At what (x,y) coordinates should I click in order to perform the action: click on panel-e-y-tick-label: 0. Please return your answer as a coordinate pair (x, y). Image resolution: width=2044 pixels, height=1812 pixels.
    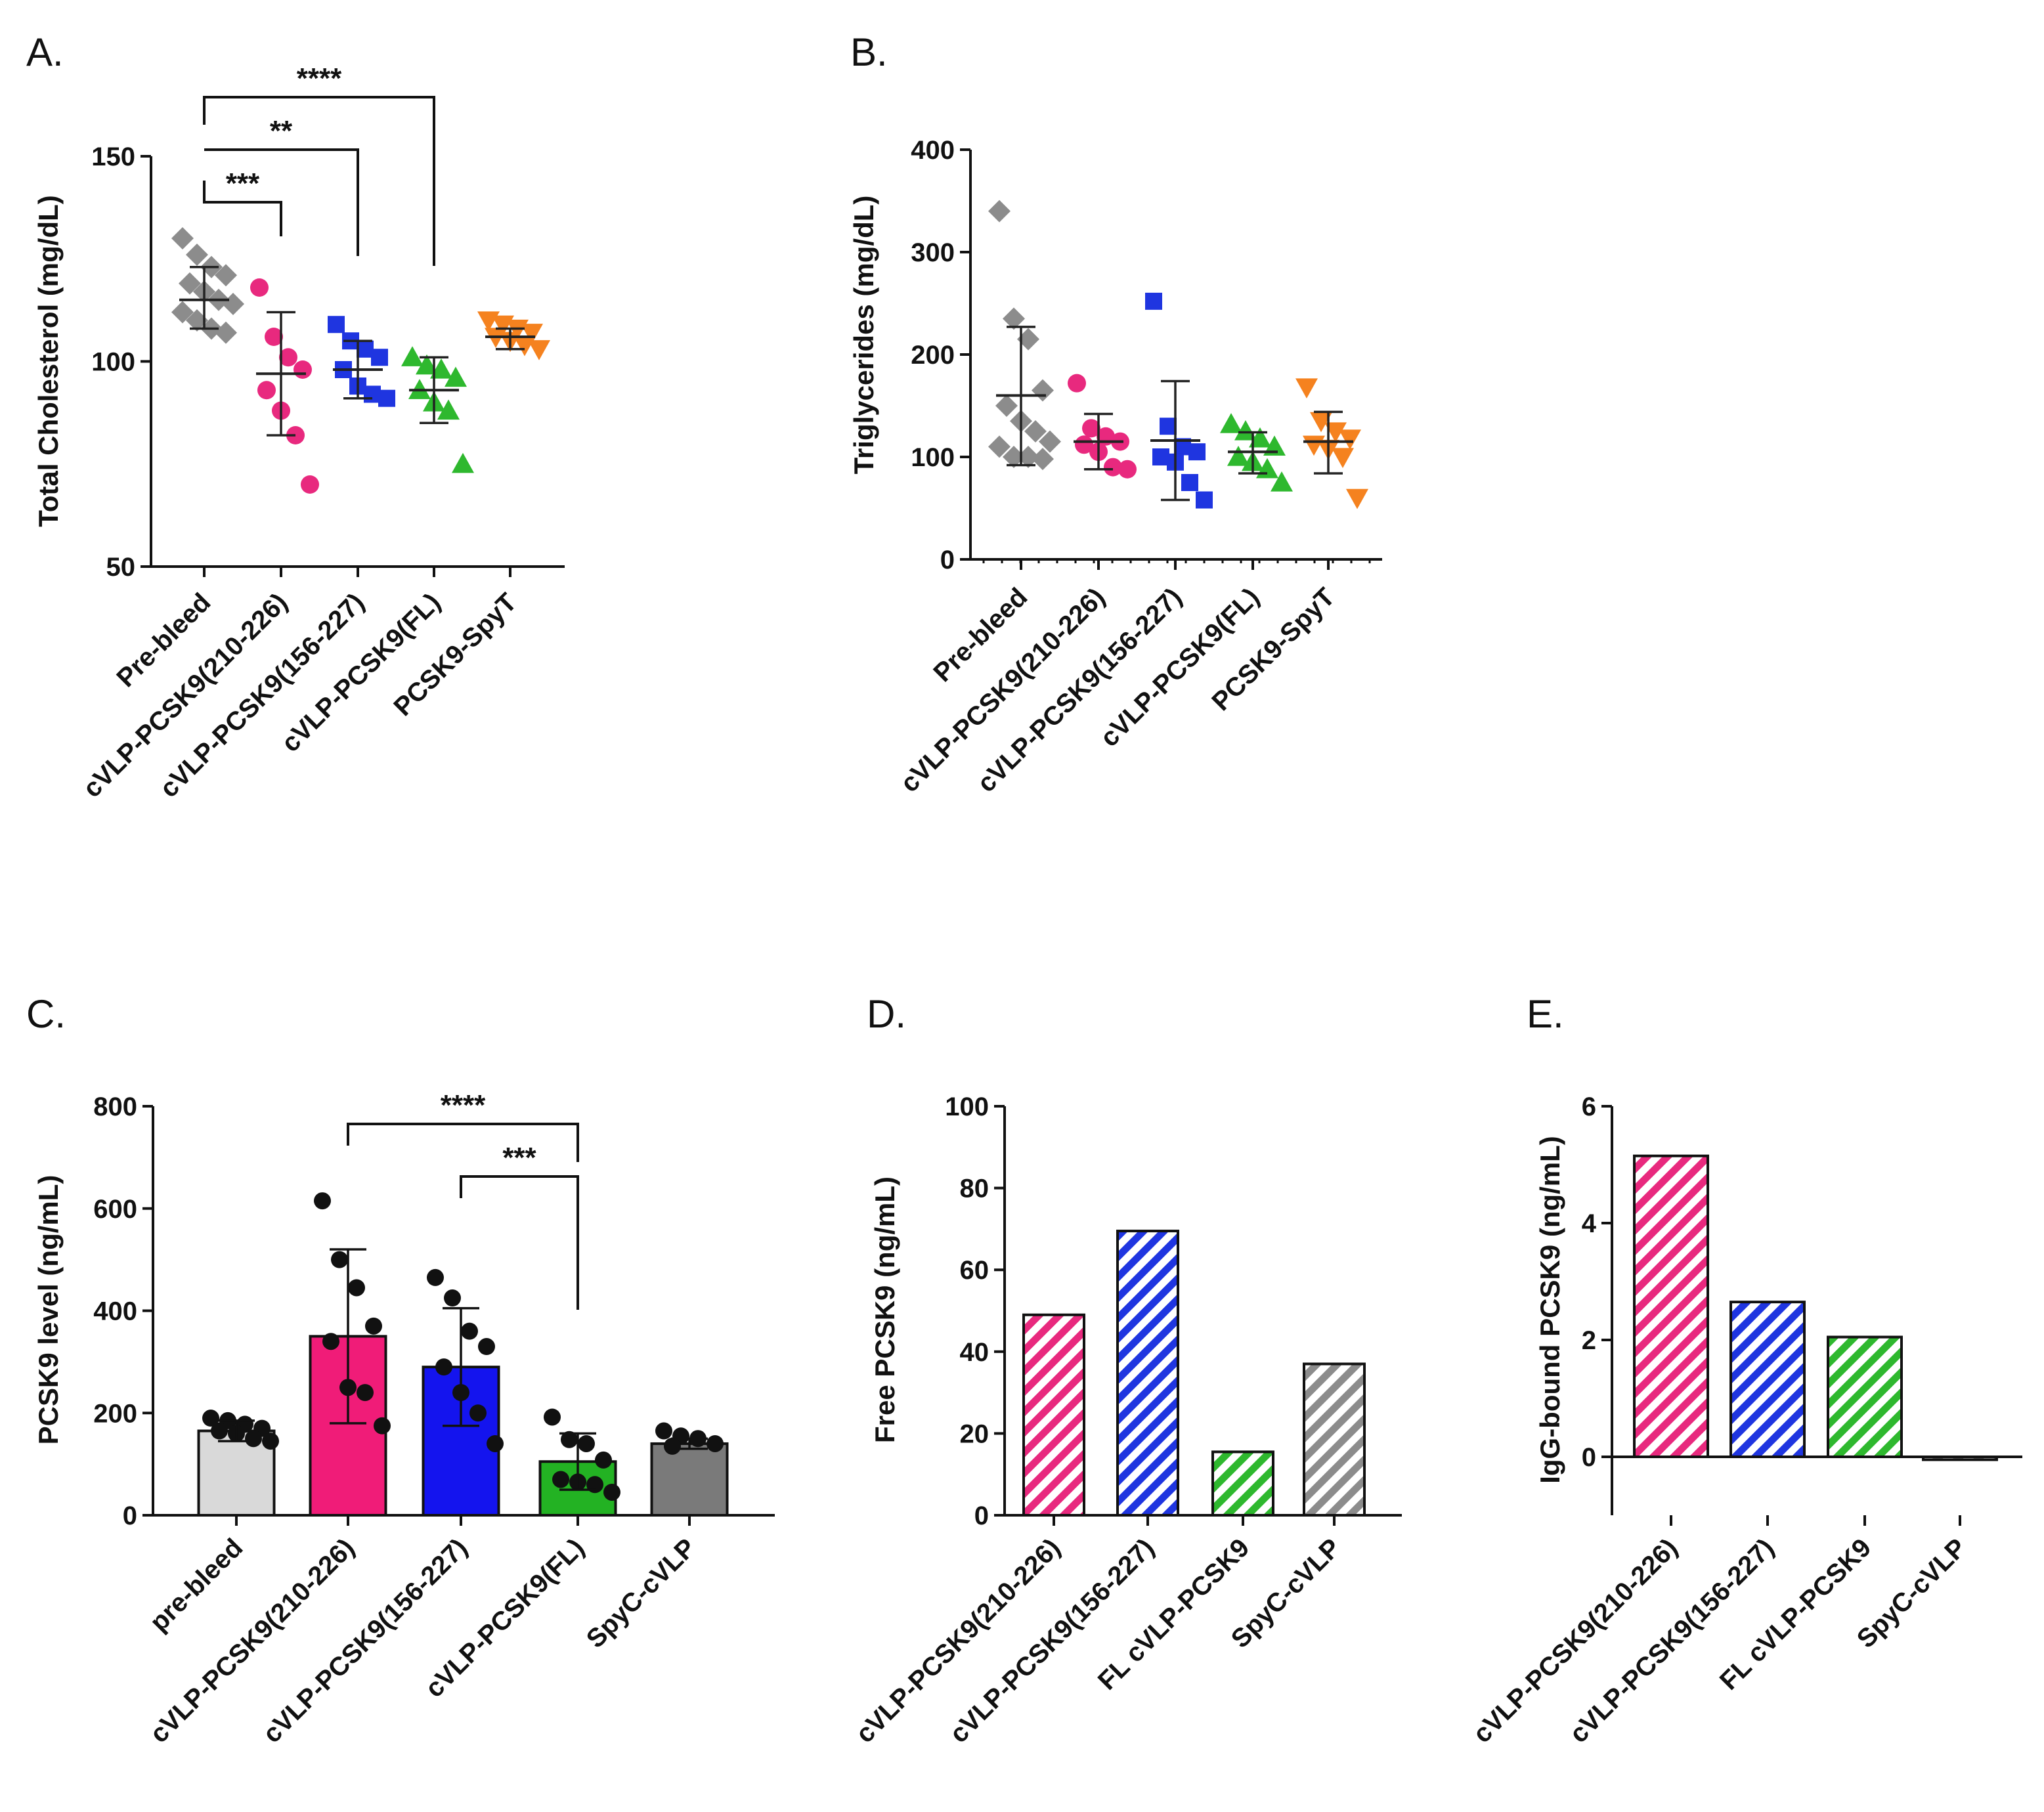
    Looking at the image, I should click on (1589, 1457).